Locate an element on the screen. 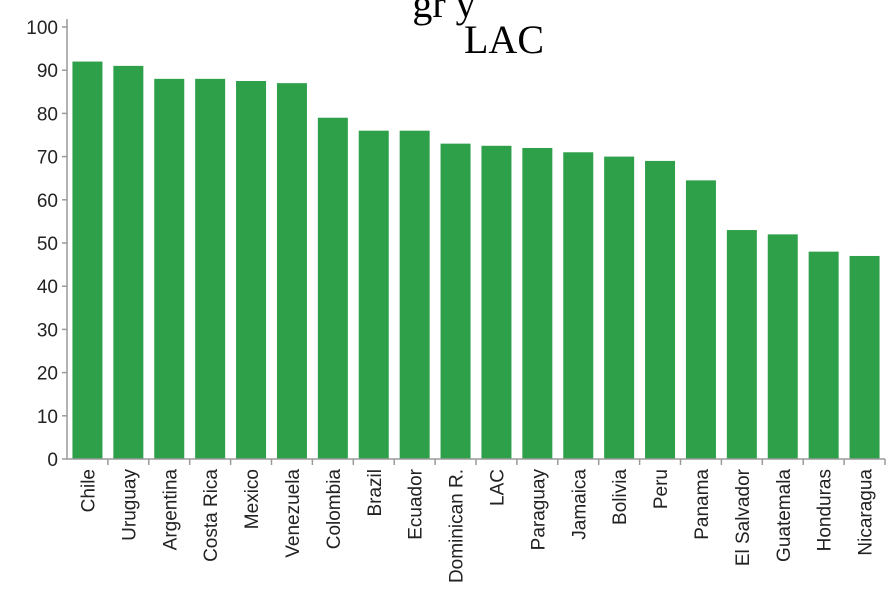  bar-ecuador is located at coordinates (414, 294).